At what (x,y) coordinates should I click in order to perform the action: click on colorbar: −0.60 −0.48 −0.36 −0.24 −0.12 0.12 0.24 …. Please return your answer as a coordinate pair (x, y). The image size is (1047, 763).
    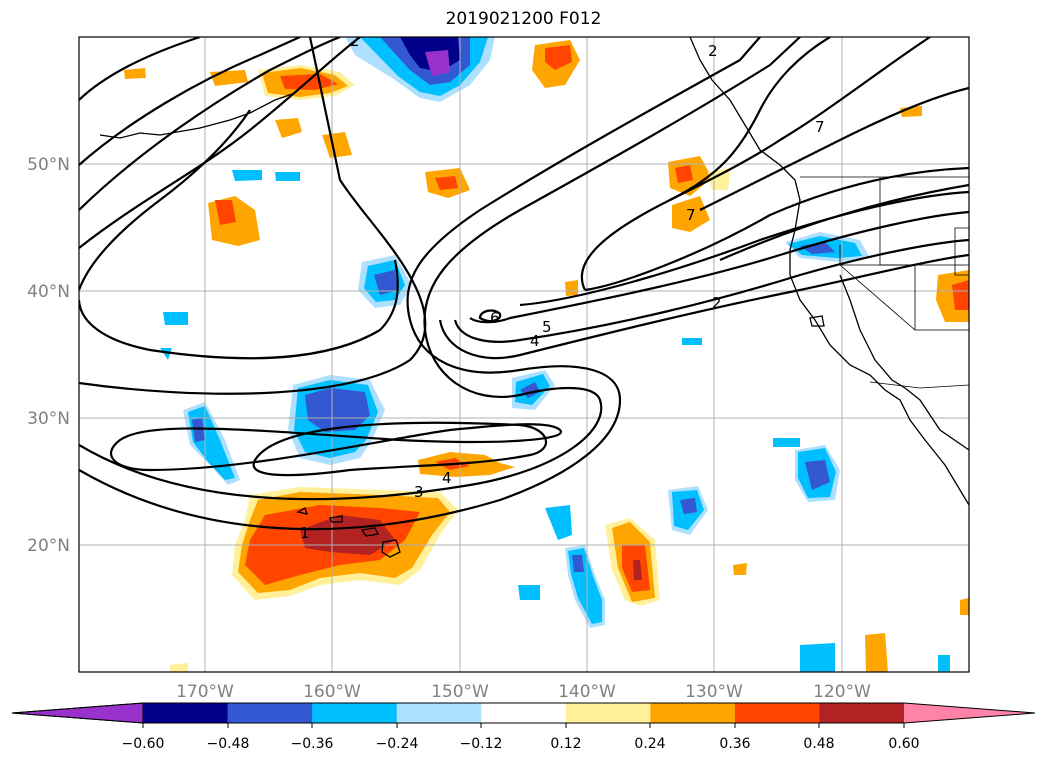
    Looking at the image, I should click on (523, 727).